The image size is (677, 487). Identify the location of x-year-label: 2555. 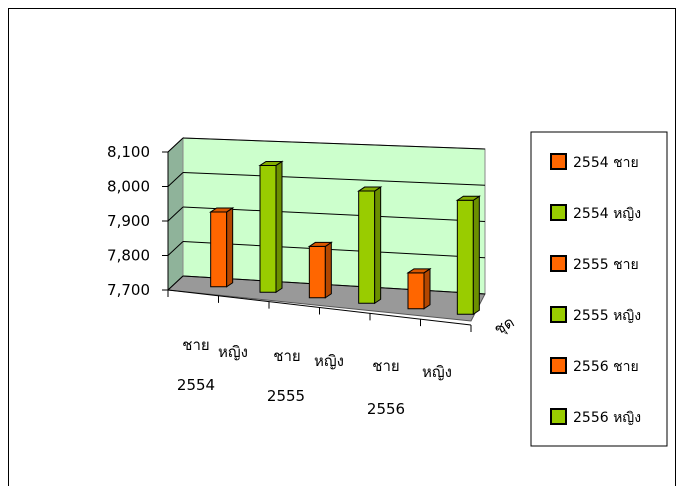
(286, 396).